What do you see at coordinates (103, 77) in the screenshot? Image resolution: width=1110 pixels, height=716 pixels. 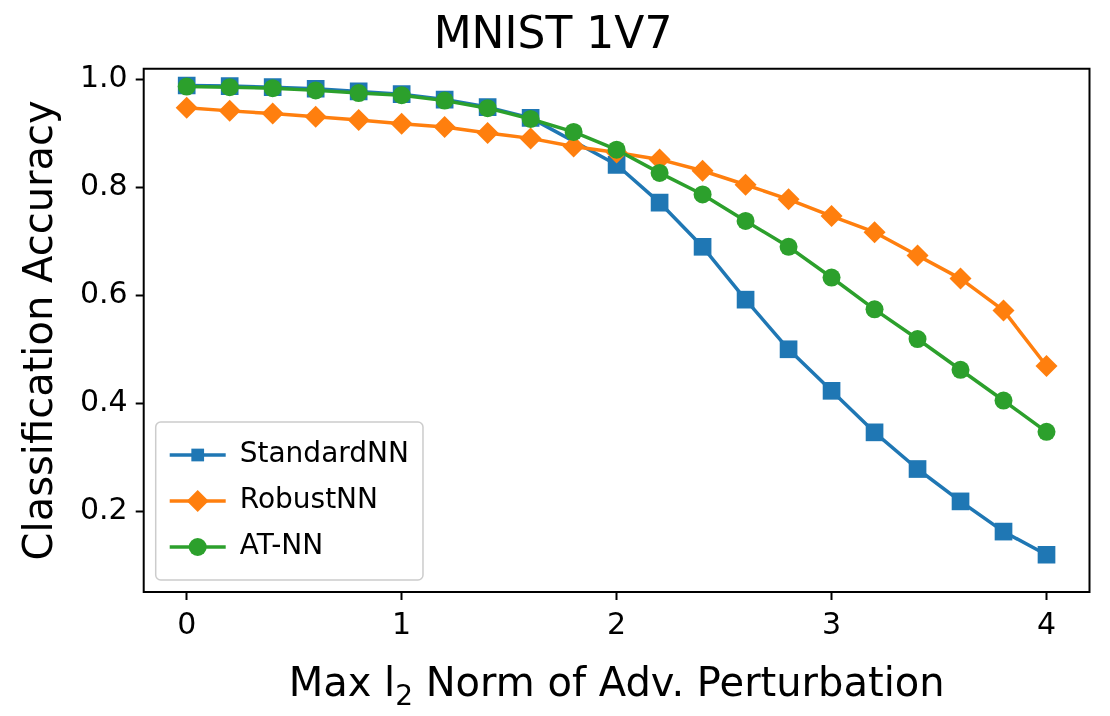 I see `y-tick-label: 1.0` at bounding box center [103, 77].